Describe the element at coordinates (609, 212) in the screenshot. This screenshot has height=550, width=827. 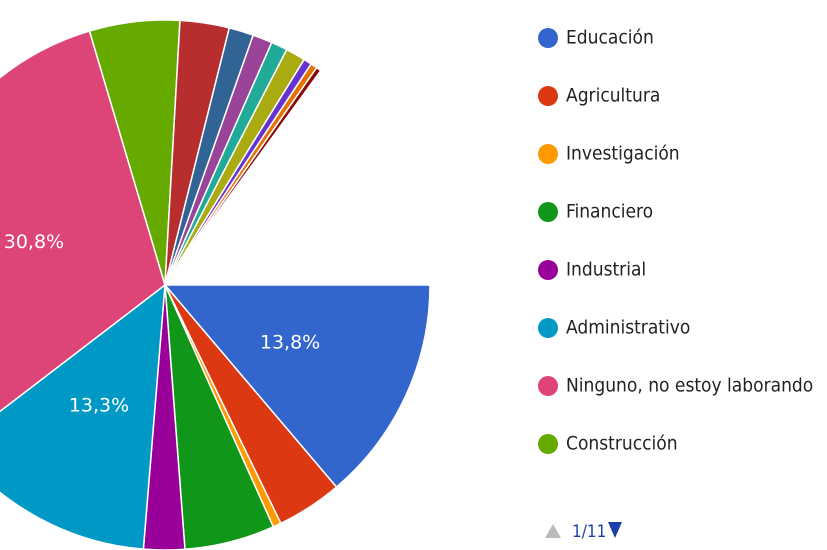
I see `legend-label: Financiero` at that location.